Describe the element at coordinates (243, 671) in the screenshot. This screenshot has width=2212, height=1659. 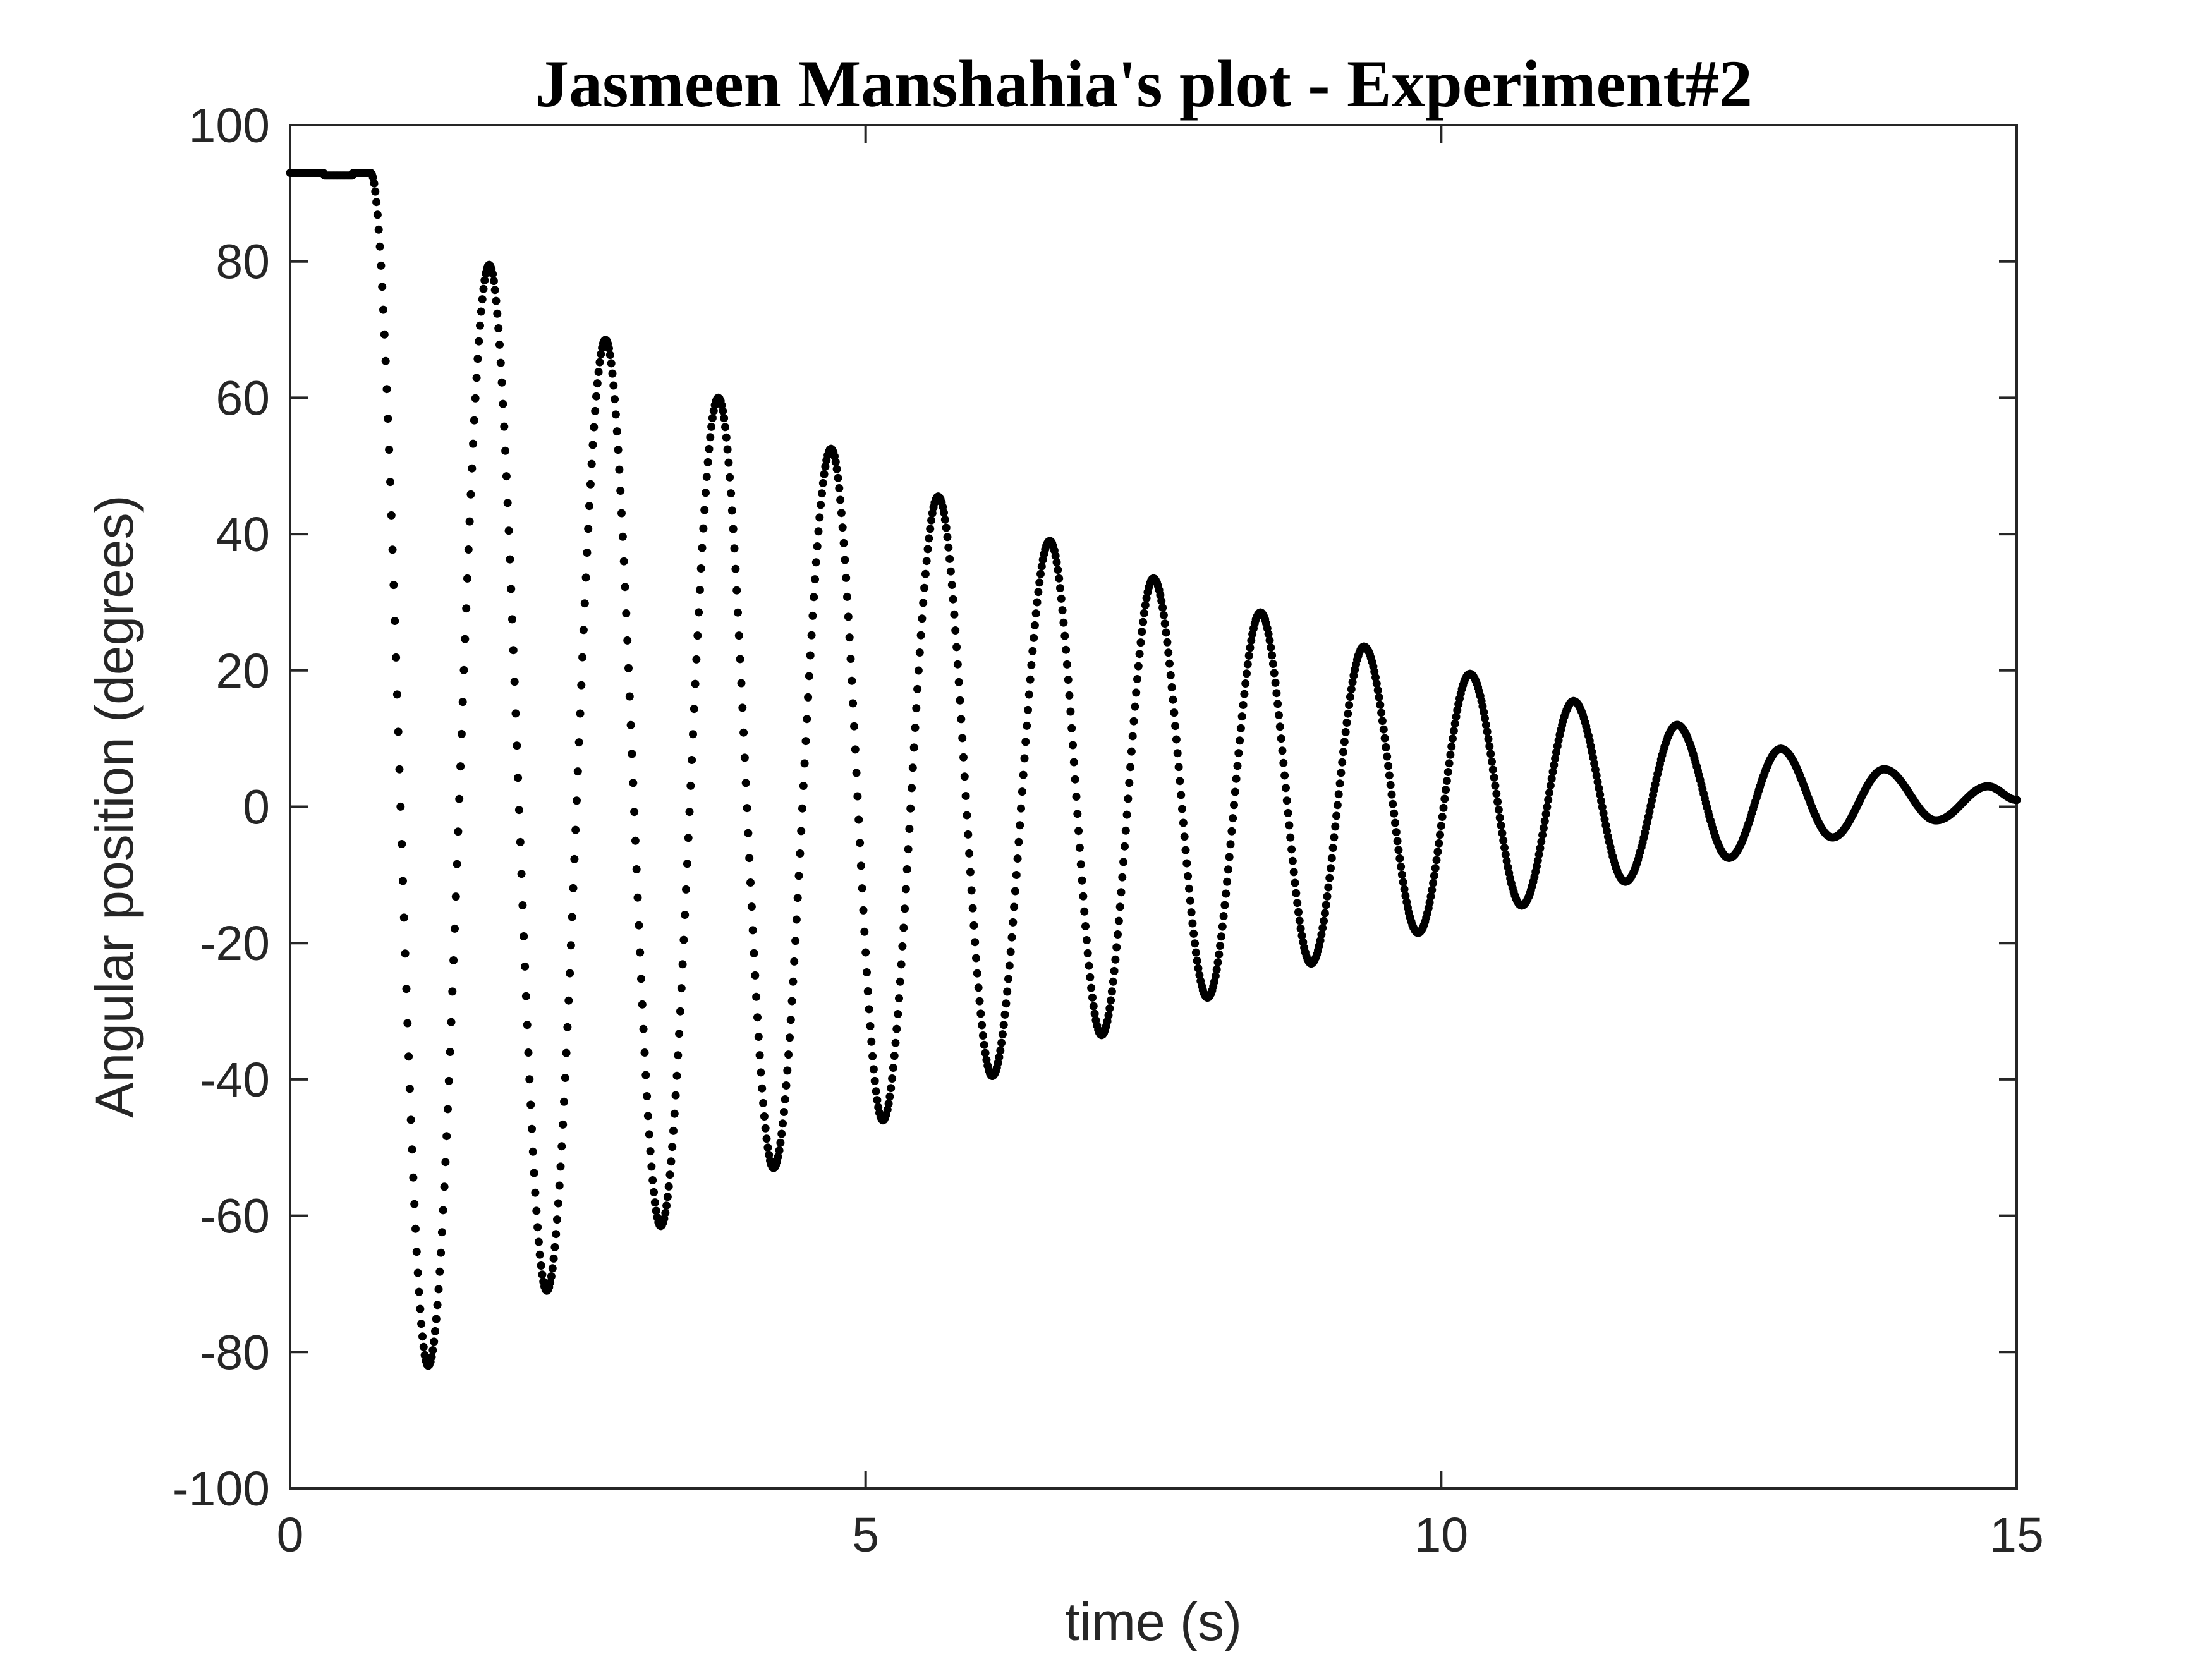
I see `y-tick-label: 20` at that location.